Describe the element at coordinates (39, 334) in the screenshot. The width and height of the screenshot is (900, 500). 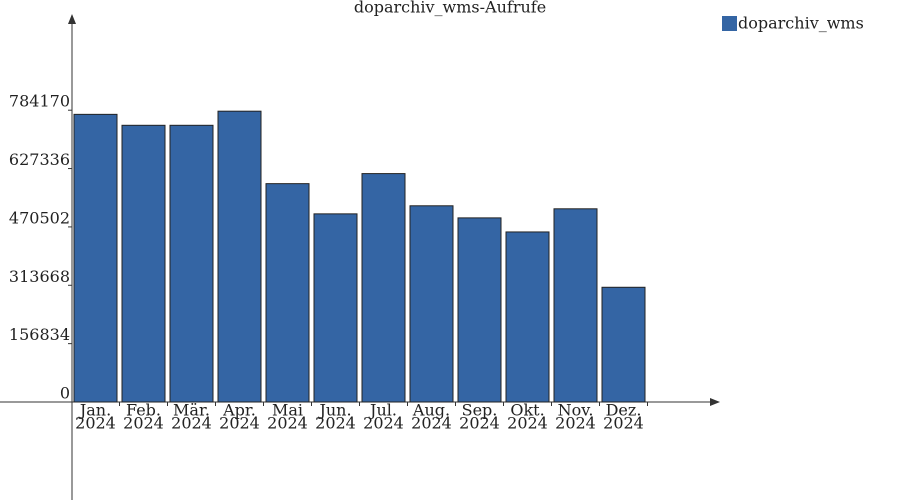
I see `y-tick-label: 156834` at that location.